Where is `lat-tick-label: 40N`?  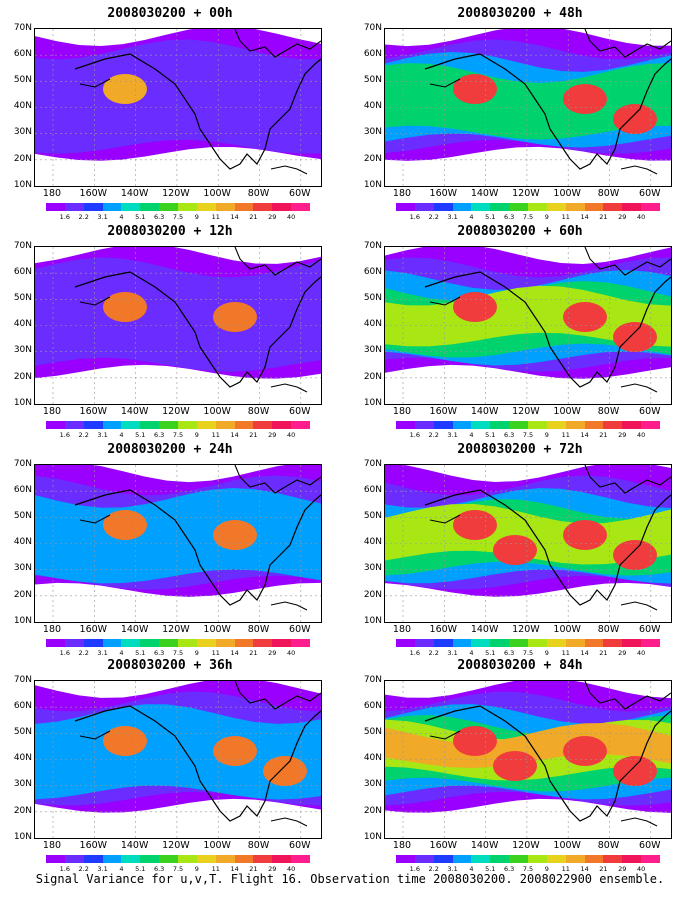
lat-tick-label: 40N is located at coordinates (372, 106).